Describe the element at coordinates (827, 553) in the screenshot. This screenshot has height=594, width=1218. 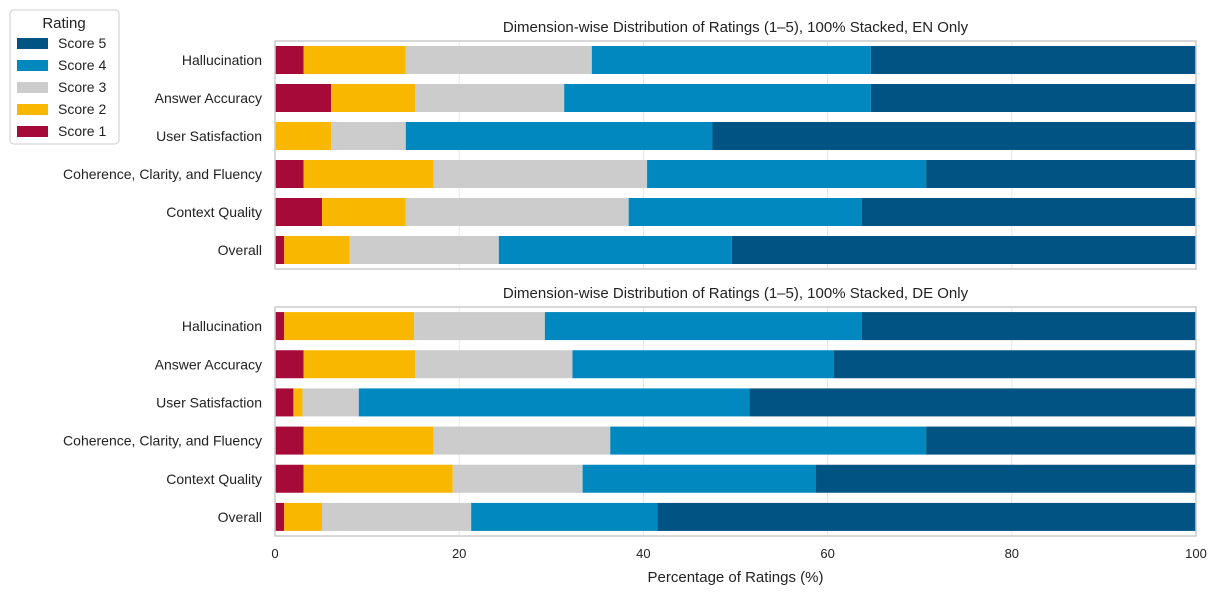
I see `x-tick-label: 60` at that location.